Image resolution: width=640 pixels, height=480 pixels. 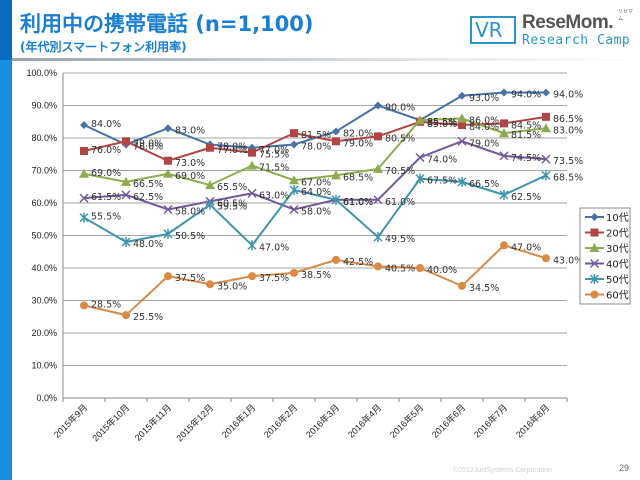 I want to click on data-label: 84.5%, so click(x=526, y=125).